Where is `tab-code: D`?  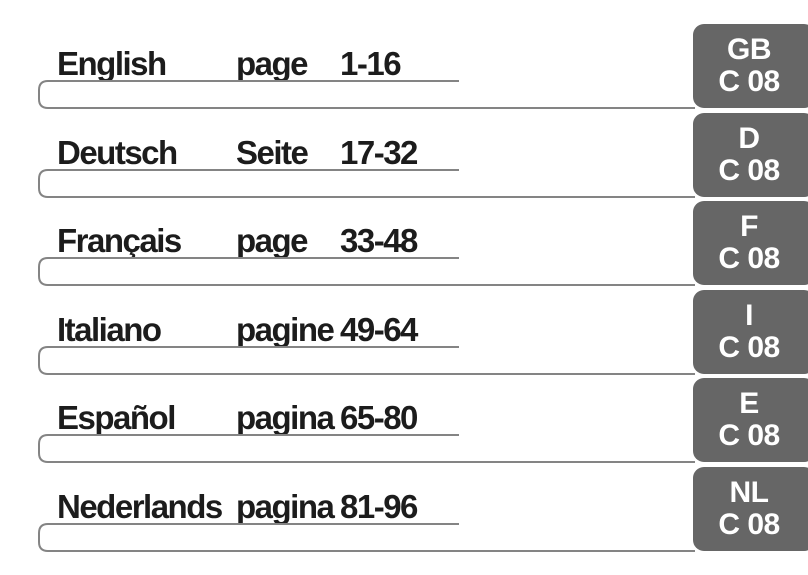
tab-code: D is located at coordinates (749, 138).